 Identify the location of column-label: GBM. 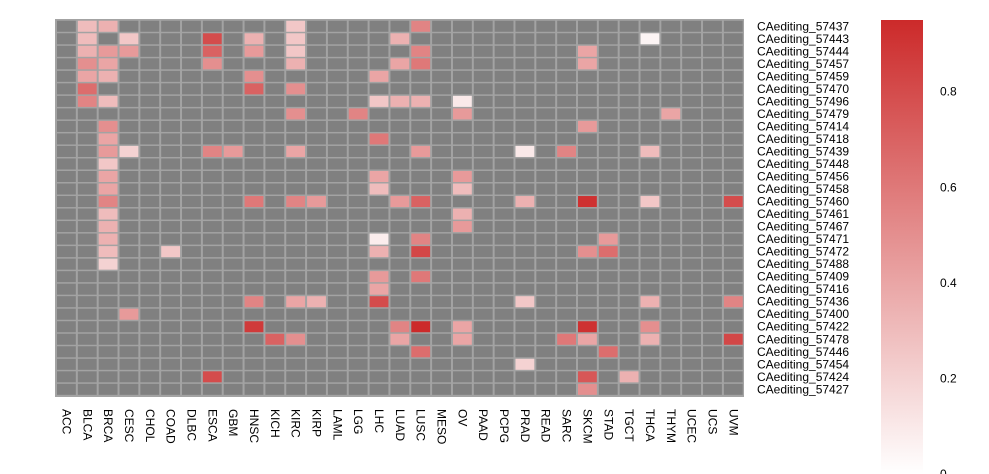
(233, 422).